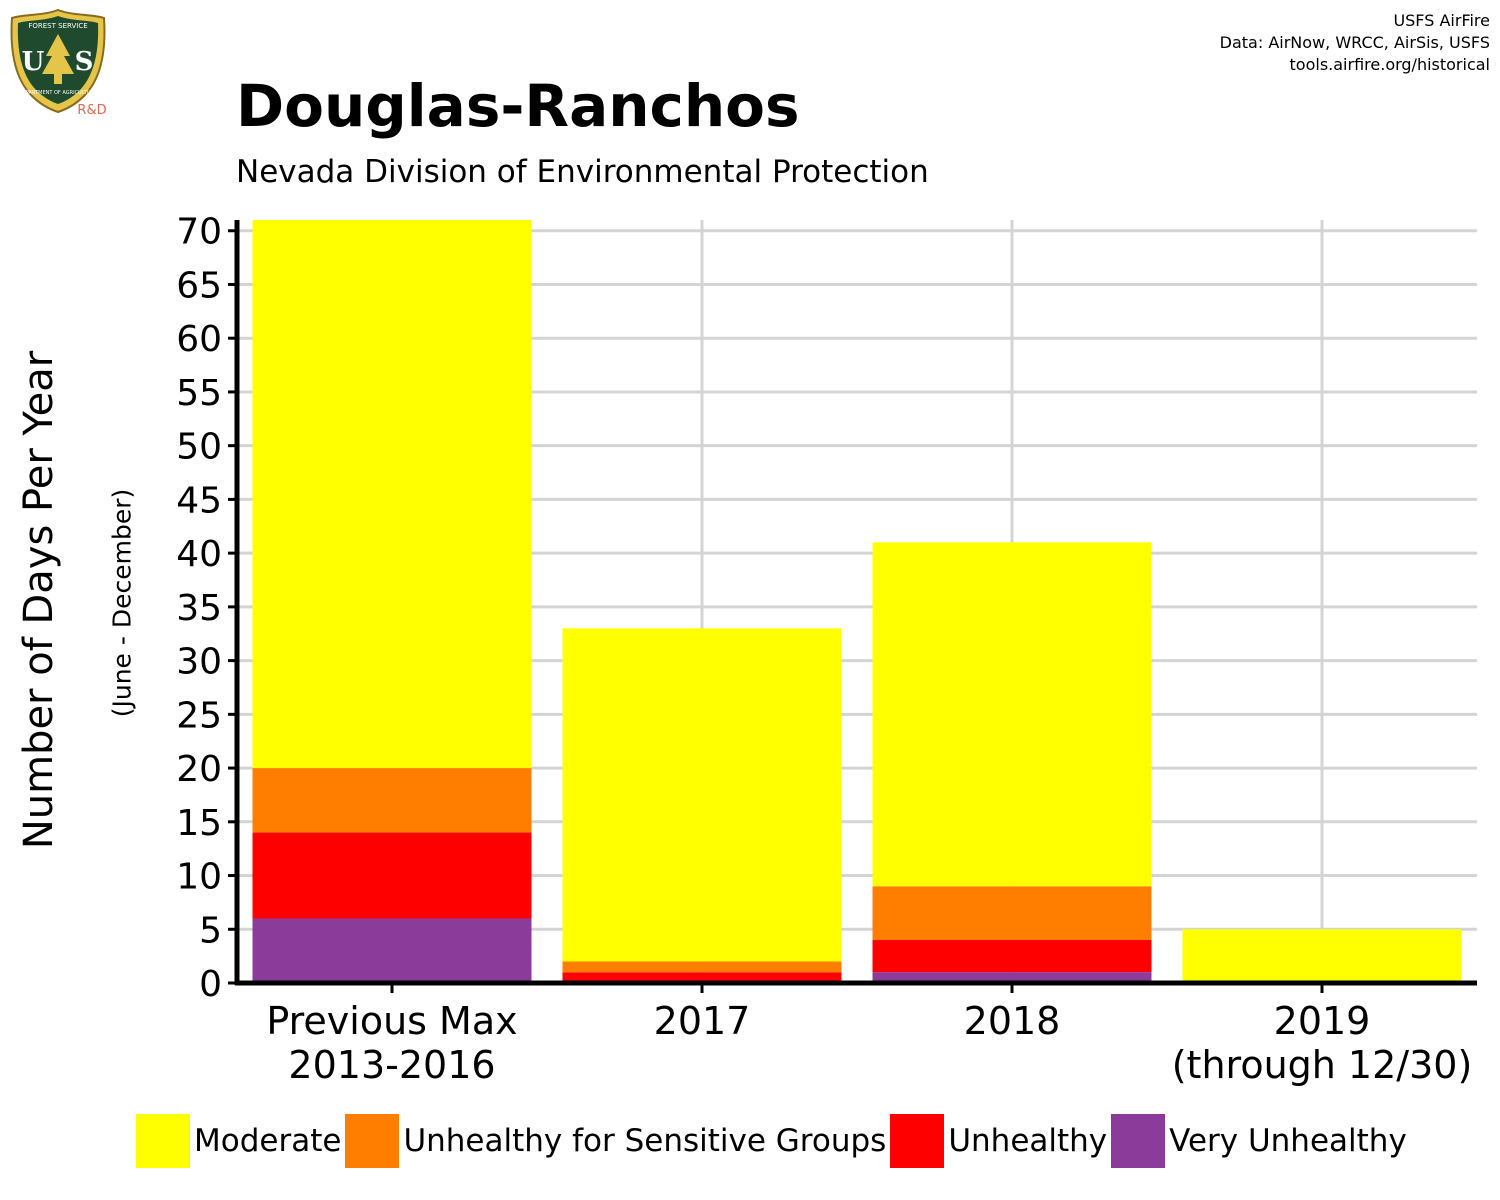 This screenshot has width=1500, height=1200. What do you see at coordinates (199, 285) in the screenshot?
I see `y-tick-label: 65` at bounding box center [199, 285].